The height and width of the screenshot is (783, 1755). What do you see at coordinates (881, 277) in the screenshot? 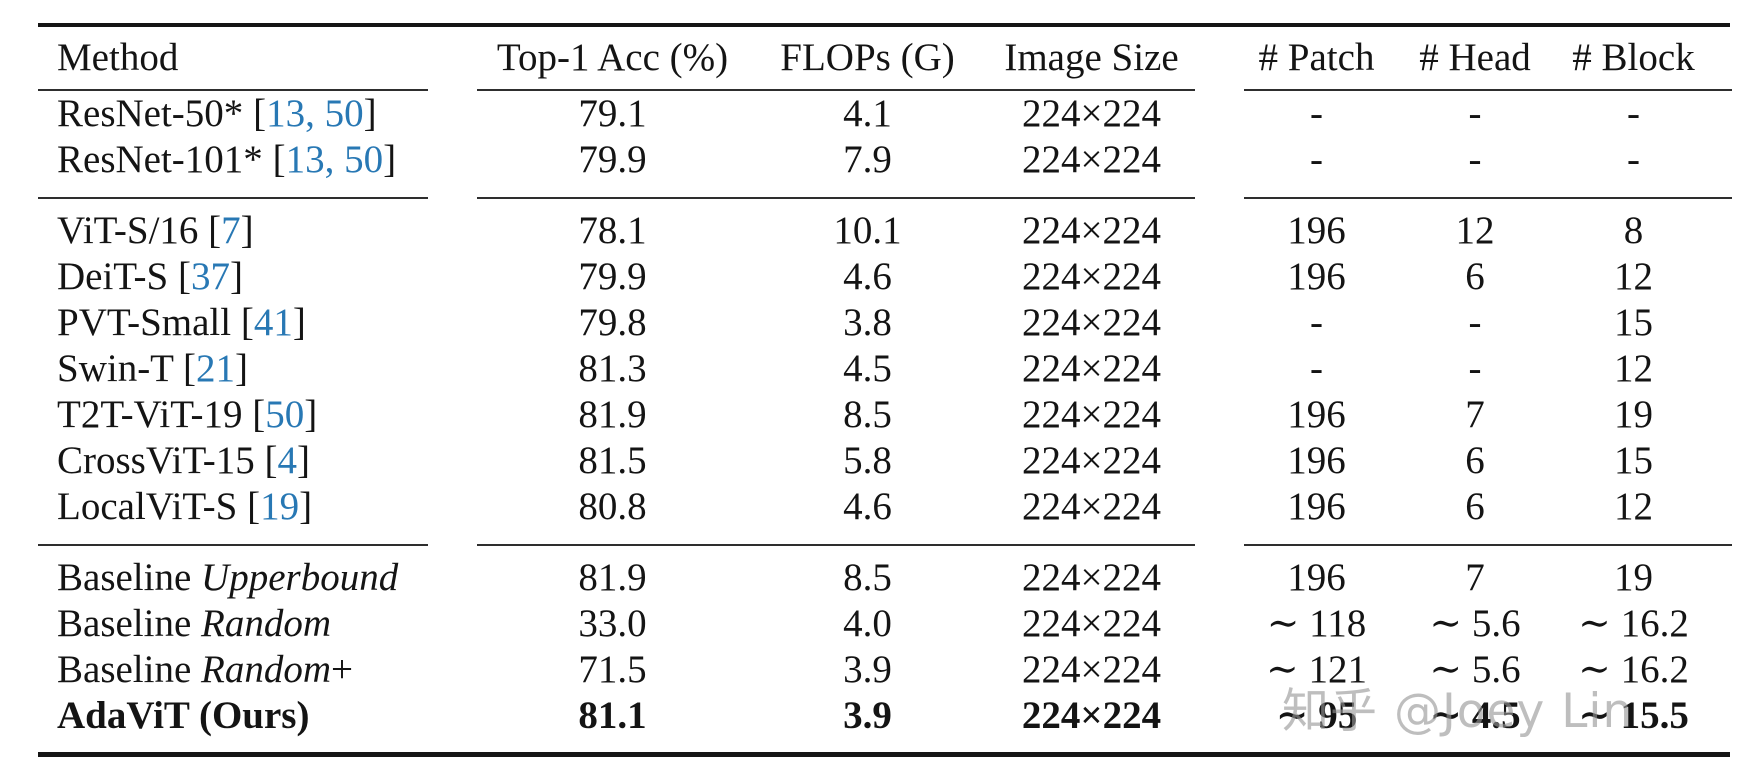
I see `table-row: DeiT-S [37] 79.9 4.6 224×224 196 6 12` at bounding box center [881, 277].